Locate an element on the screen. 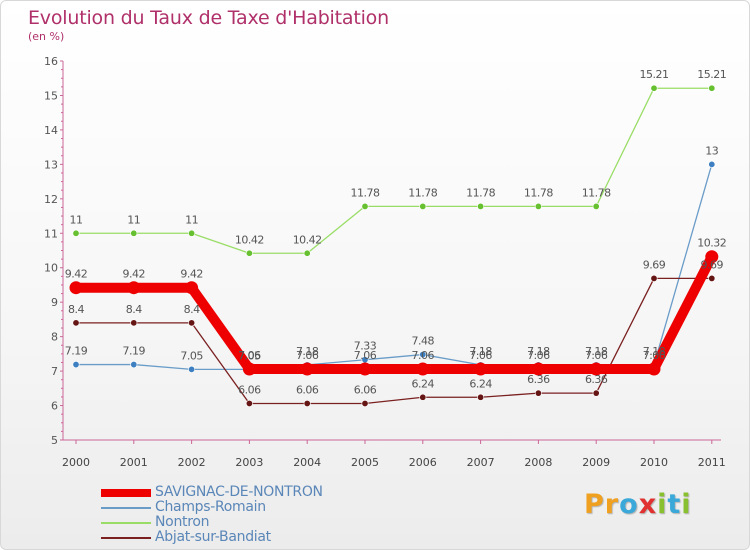 The width and height of the screenshot is (750, 550). data-label: 7.33 is located at coordinates (365, 346).